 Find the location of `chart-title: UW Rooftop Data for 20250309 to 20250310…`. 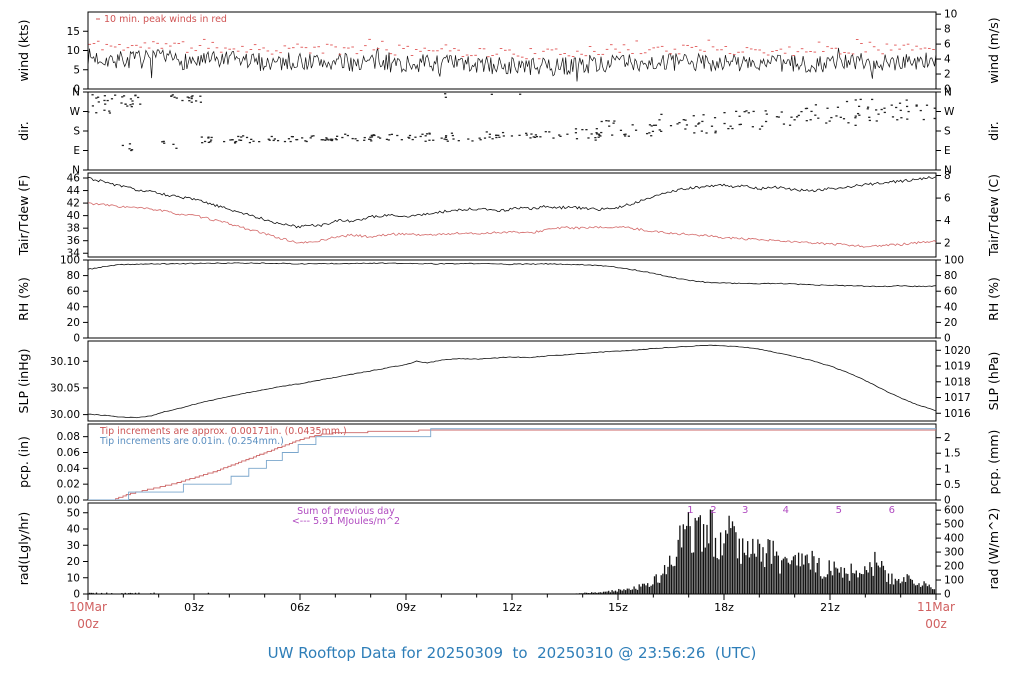

chart-title: UW Rooftop Data for 20250309 to 20250310… is located at coordinates (512, 653).